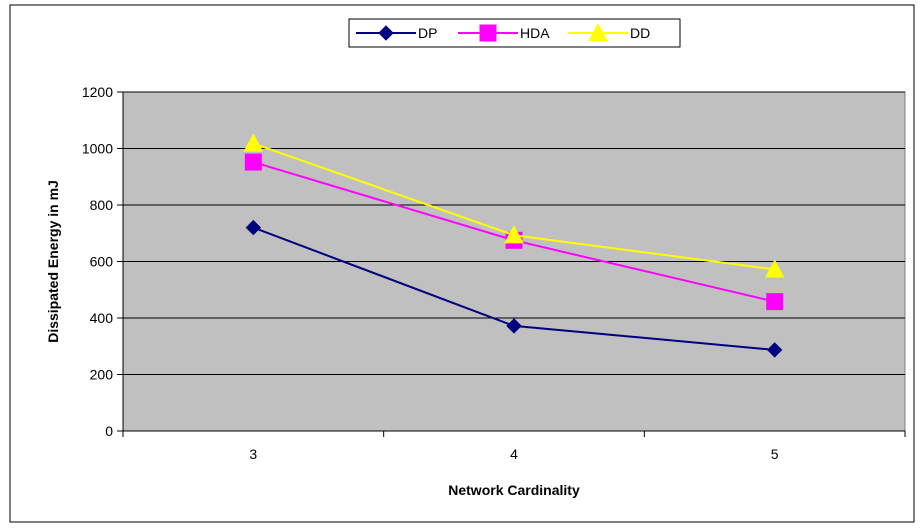  What do you see at coordinates (427, 33) in the screenshot?
I see `legend-label: DP` at bounding box center [427, 33].